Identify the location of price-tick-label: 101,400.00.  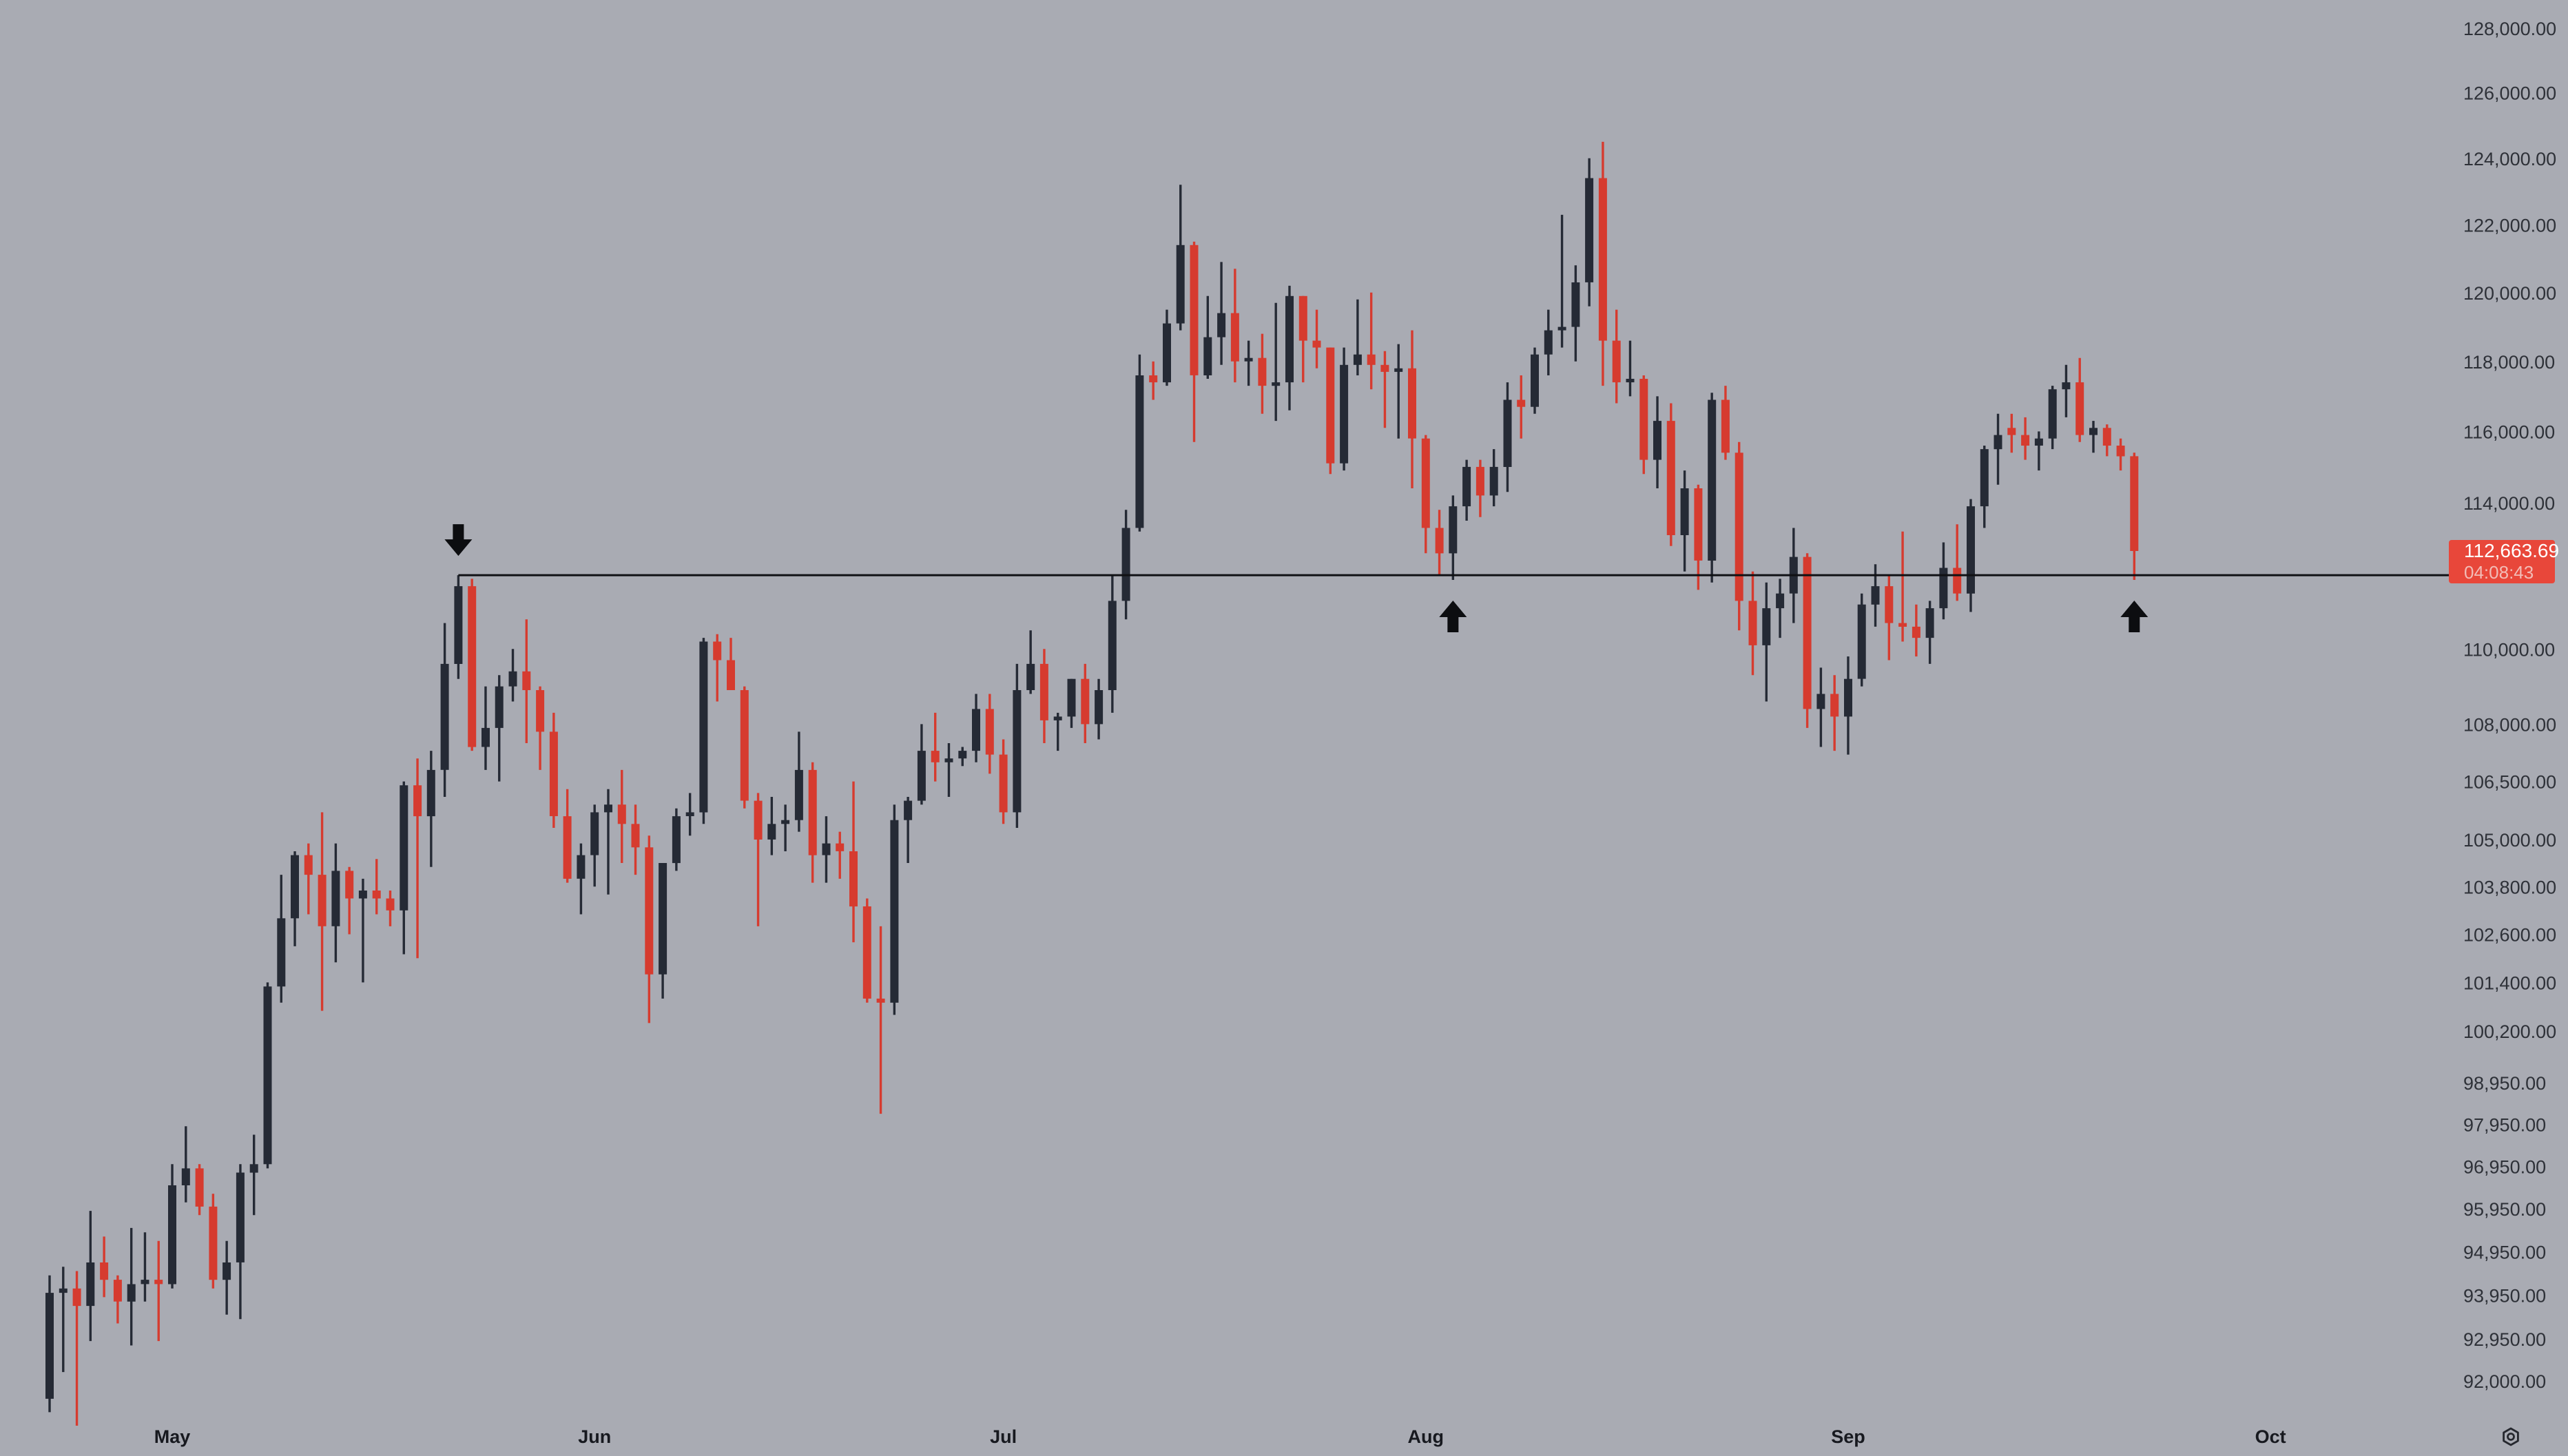
(2509, 983).